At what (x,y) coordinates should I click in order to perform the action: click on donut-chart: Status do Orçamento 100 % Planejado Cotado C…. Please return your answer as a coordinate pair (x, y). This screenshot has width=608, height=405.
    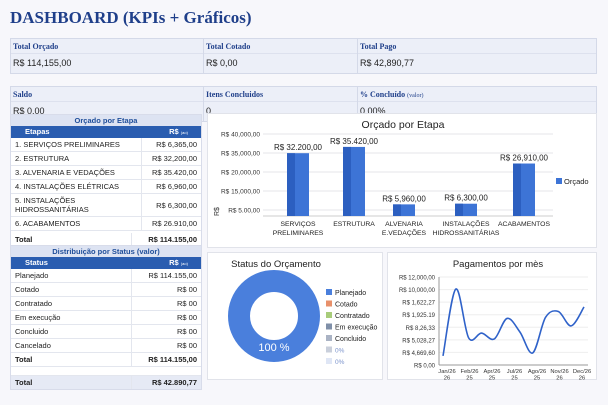
    Looking at the image, I should click on (303, 312).